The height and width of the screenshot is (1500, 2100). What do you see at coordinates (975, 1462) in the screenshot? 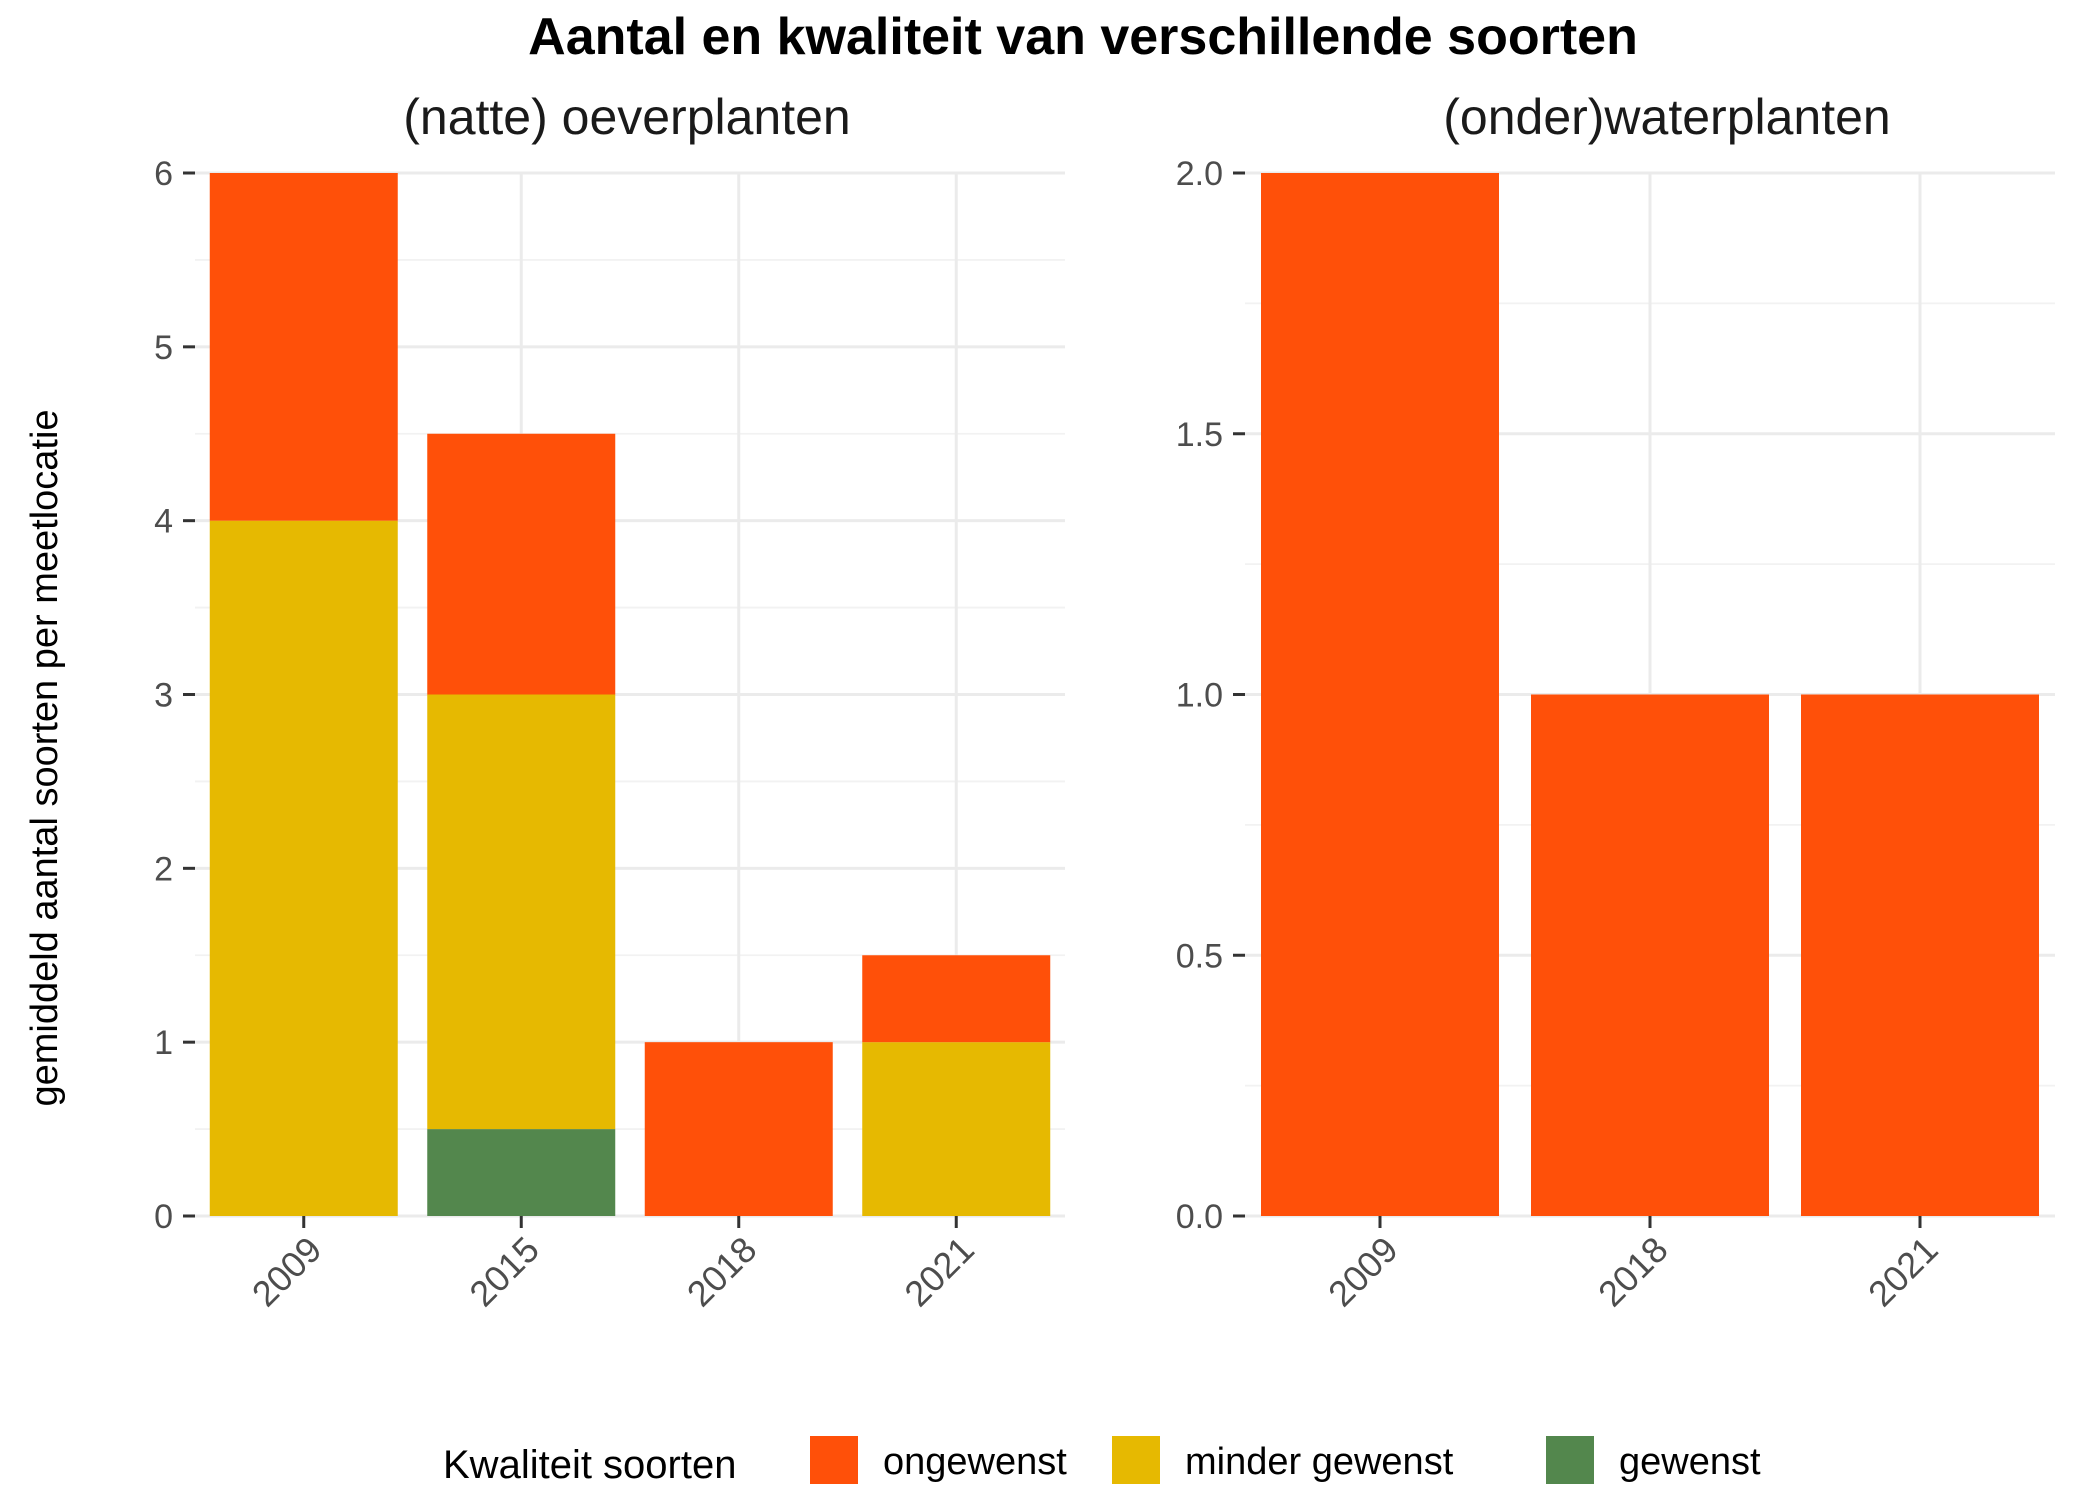
I see `legend-label: ongewenst` at bounding box center [975, 1462].